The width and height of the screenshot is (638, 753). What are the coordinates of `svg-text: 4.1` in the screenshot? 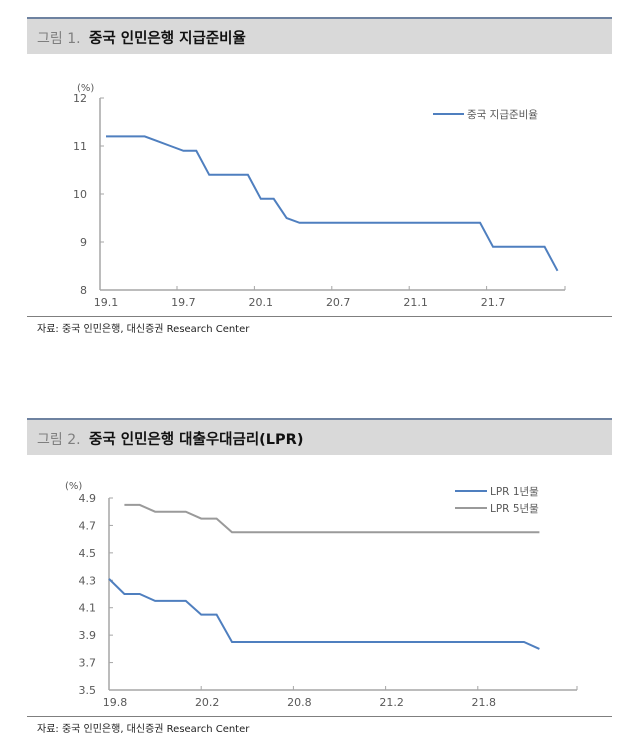 It's located at (88, 608).